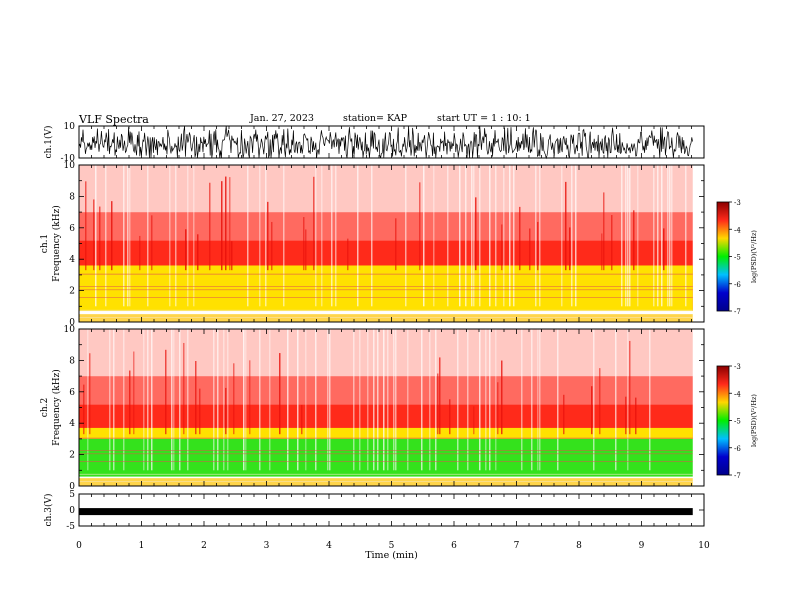 The image size is (792, 612). What do you see at coordinates (142, 546) in the screenshot?
I see `x-tick-label: 1` at bounding box center [142, 546].